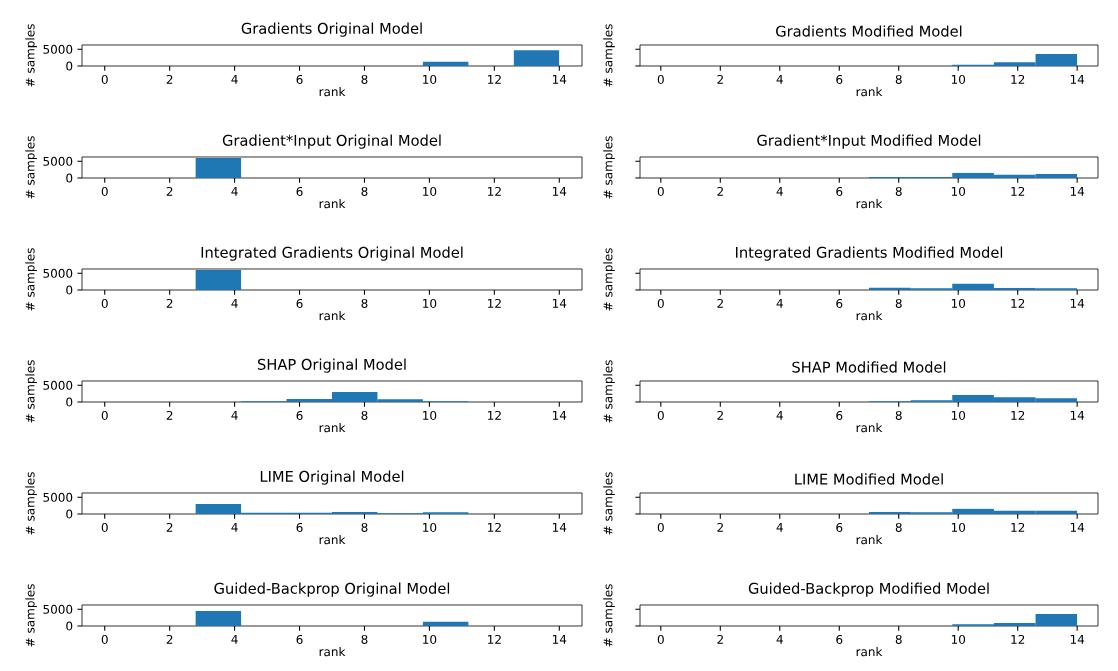 This screenshot has width=1118, height=671. I want to click on chart-title: Integrated Gradients Modified Model, so click(869, 253).